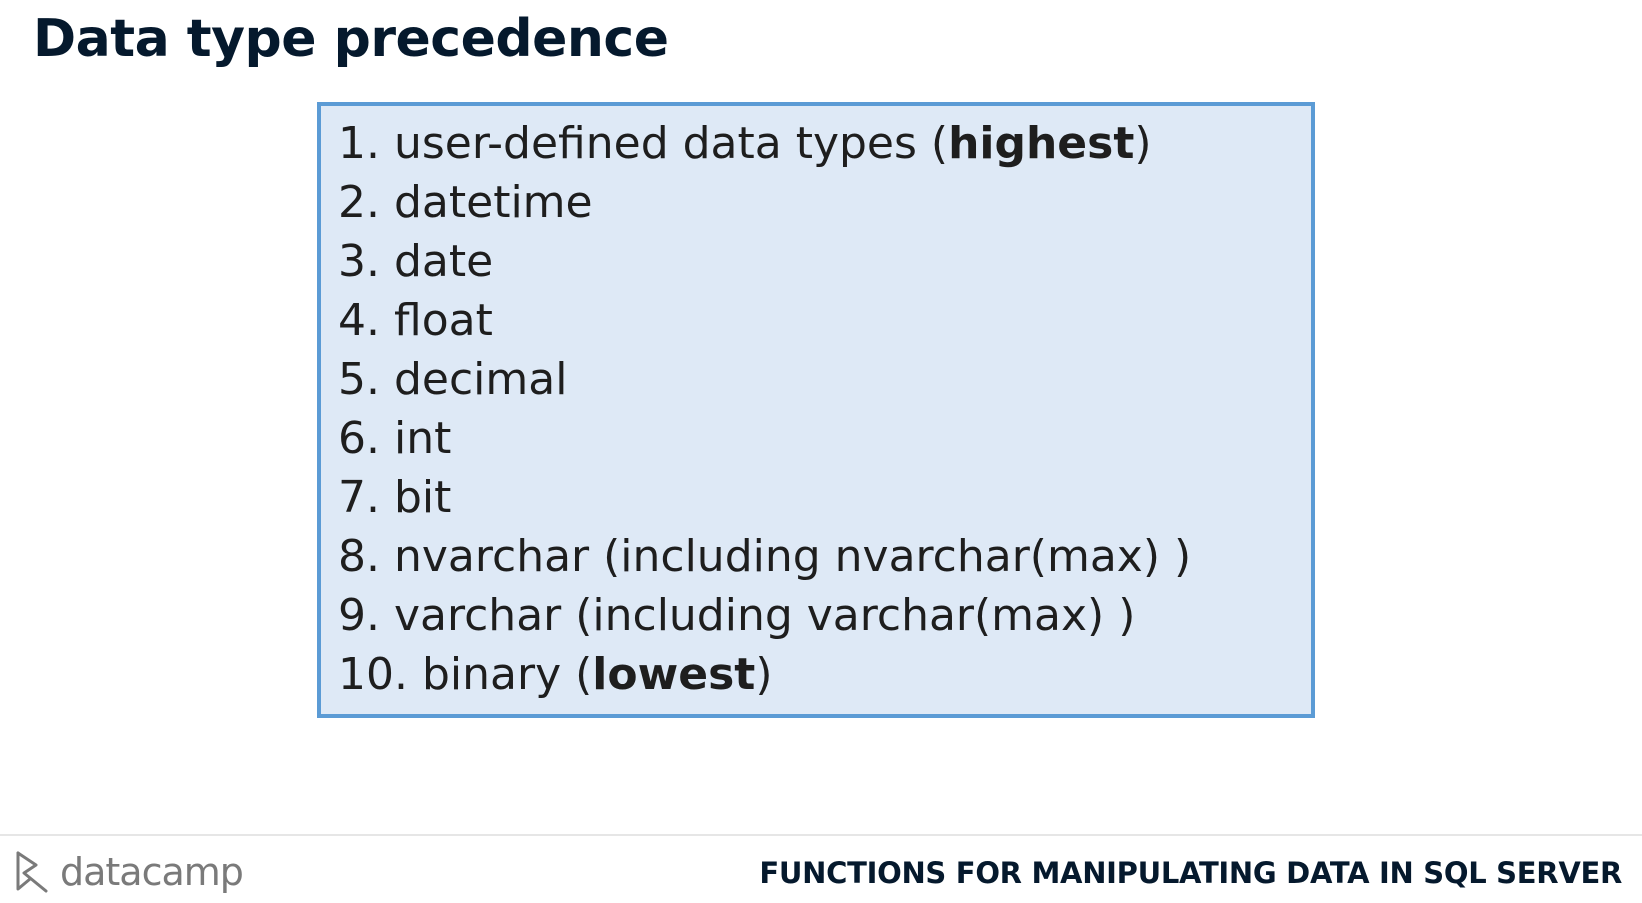 Image resolution: width=1642 pixels, height=903 pixels. What do you see at coordinates (351, 39) in the screenshot?
I see `slide-title: Data type precedence` at bounding box center [351, 39].